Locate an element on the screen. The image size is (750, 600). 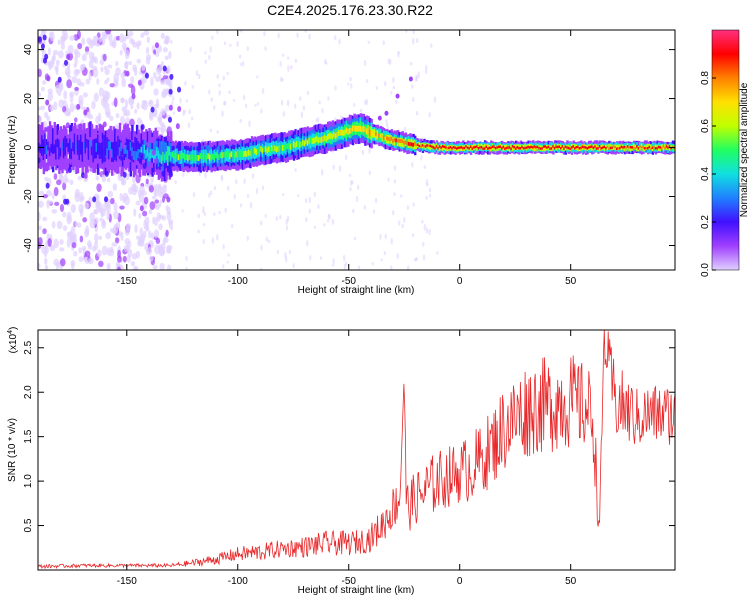
x-tick-label: 0 is located at coordinates (460, 581).